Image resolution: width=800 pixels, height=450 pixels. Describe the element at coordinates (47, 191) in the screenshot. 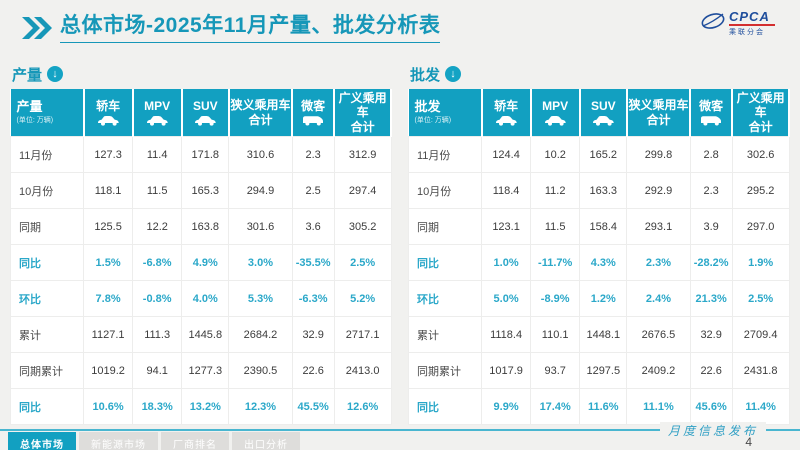

I see `row-label: 10月份` at that location.